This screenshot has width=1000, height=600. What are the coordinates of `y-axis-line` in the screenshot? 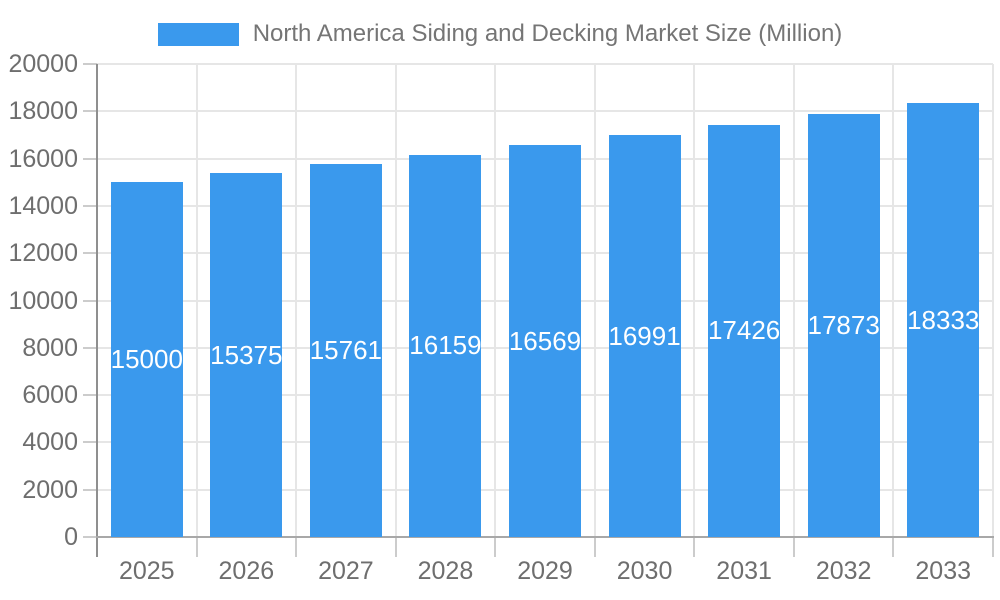 It's located at (97, 300).